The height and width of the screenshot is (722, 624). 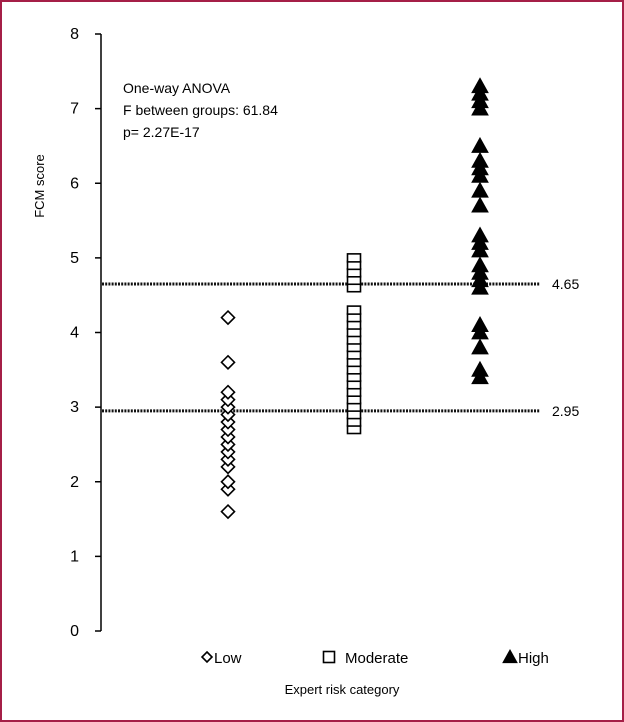 What do you see at coordinates (74, 556) in the screenshot?
I see `y-tick-label: 1` at bounding box center [74, 556].